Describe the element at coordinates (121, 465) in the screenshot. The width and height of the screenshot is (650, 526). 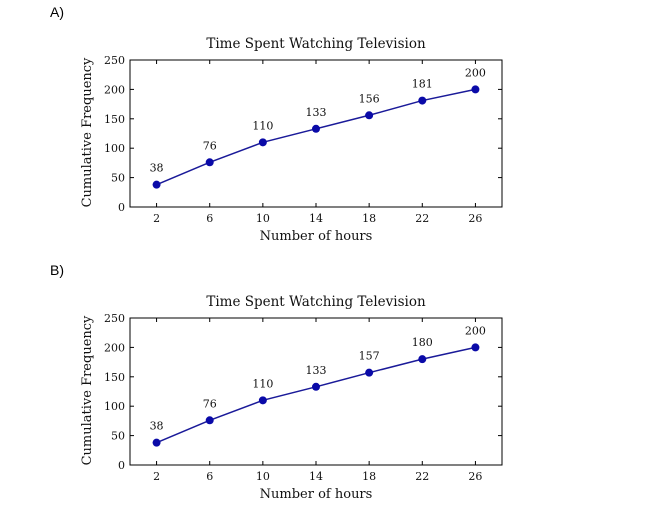
I see `b-y-tick-label: 0` at that location.